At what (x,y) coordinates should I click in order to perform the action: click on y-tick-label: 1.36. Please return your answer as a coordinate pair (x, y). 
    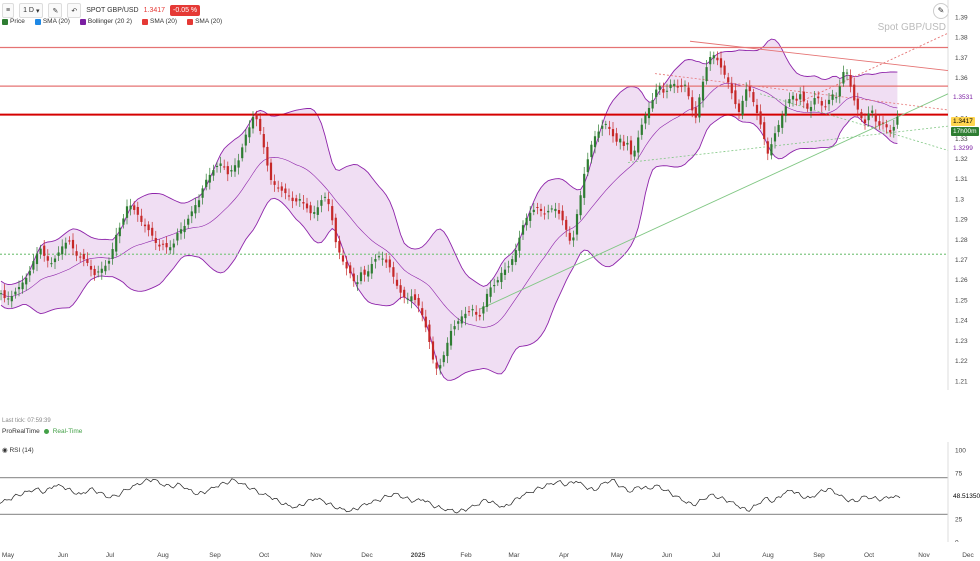
    Looking at the image, I should click on (961, 78).